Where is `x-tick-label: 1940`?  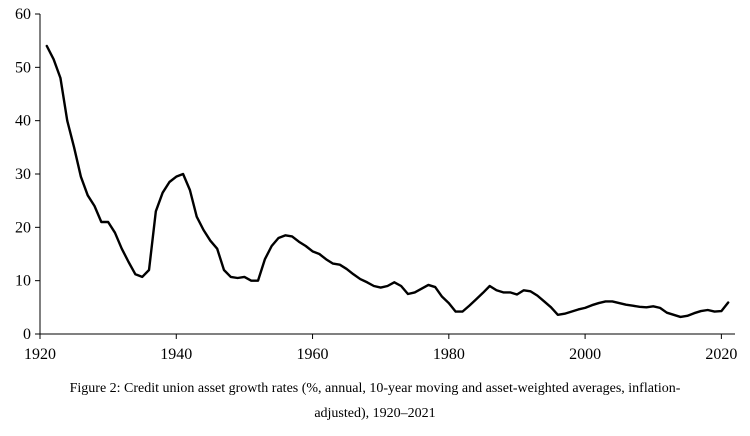 x-tick-label: 1940 is located at coordinates (176, 354).